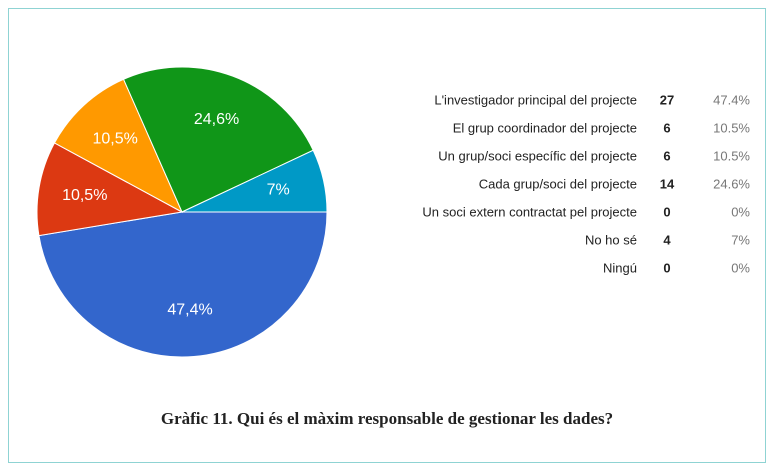 Image resolution: width=774 pixels, height=472 pixels. Describe the element at coordinates (731, 99) in the screenshot. I see `percent: 47.4%` at that location.